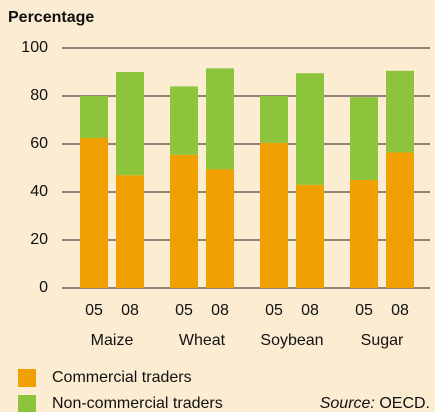  I want to click on y-tick-label: 40, so click(39, 191).